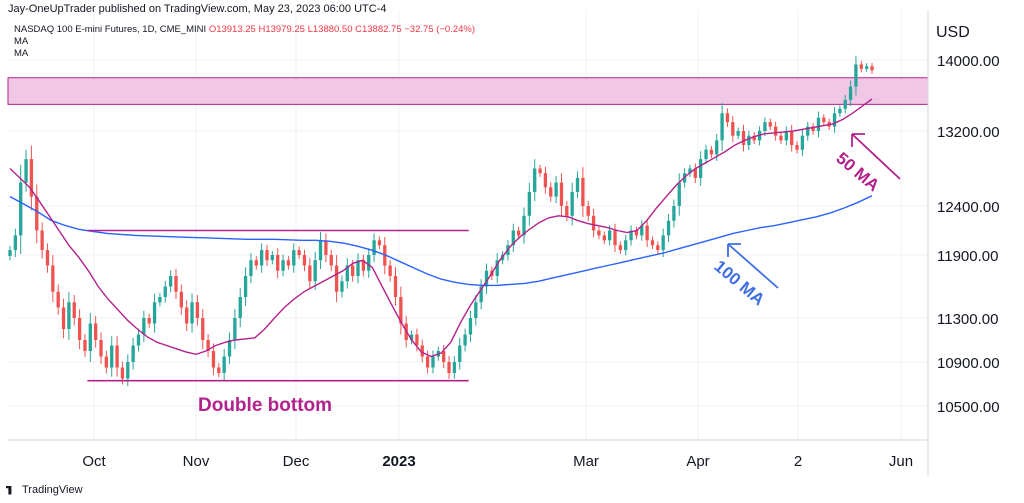  What do you see at coordinates (110, 29) in the screenshot?
I see `symbol-name: NASDAQ 100 E-mini Futures, 1D, CME_MINI` at bounding box center [110, 29].